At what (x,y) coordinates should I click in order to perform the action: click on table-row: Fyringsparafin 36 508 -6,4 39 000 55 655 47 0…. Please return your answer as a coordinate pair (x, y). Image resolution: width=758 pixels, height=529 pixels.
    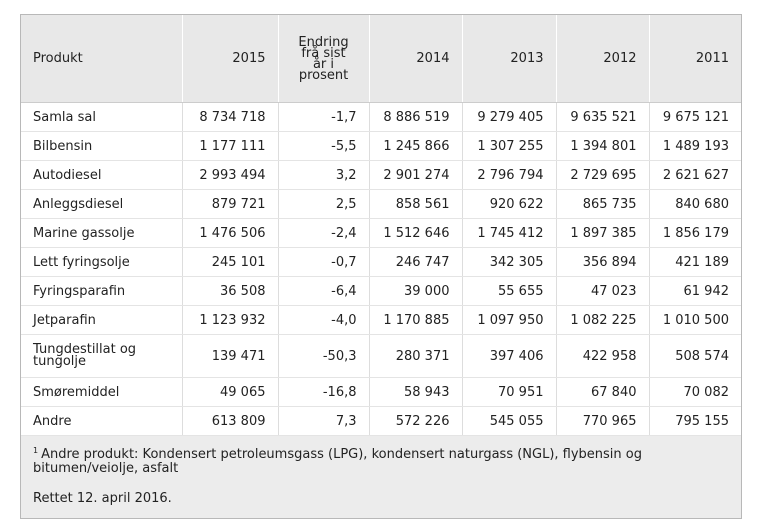
    Looking at the image, I should click on (381, 291).